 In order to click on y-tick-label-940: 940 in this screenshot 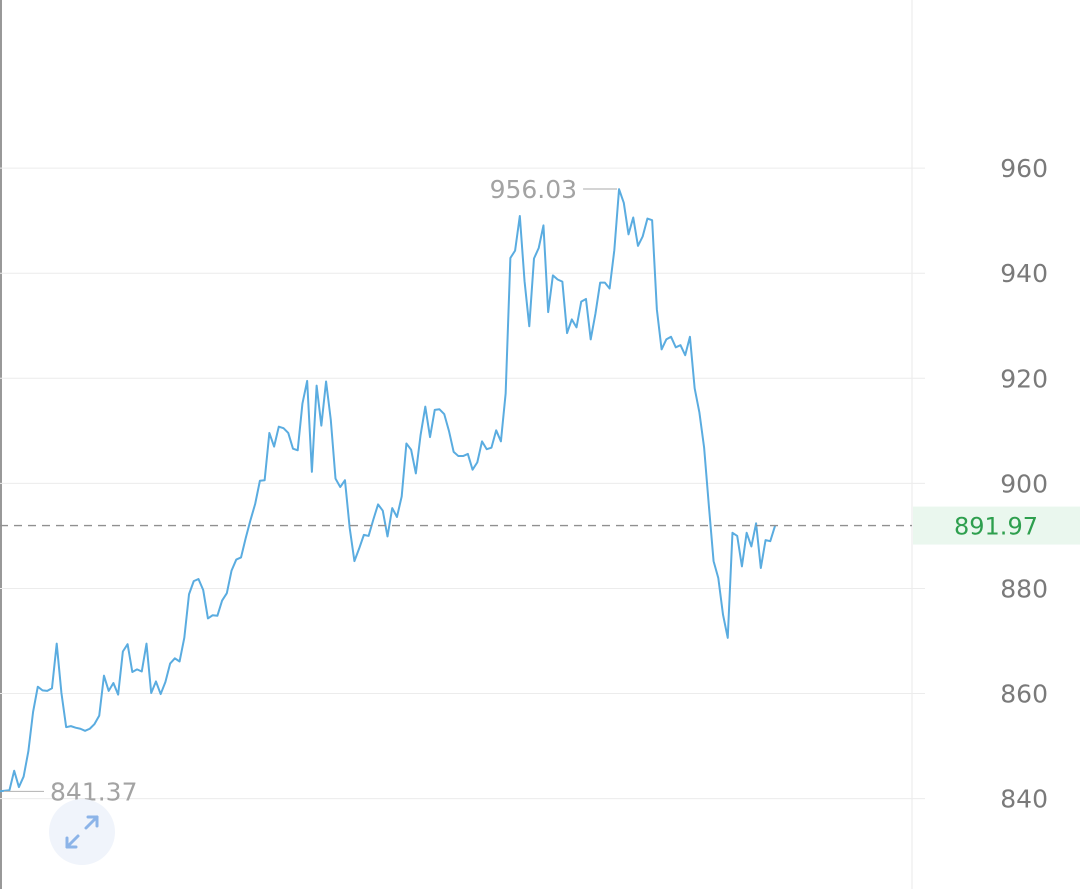, I will do `click(1024, 273)`.